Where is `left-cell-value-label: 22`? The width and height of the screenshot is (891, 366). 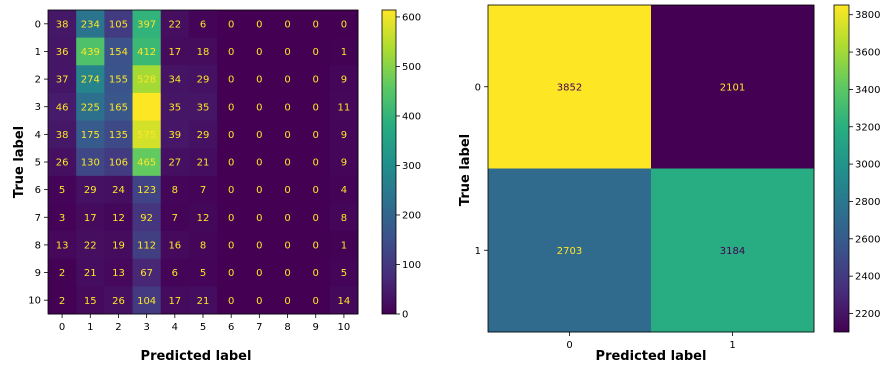
left-cell-value-label: 22 is located at coordinates (90, 246).